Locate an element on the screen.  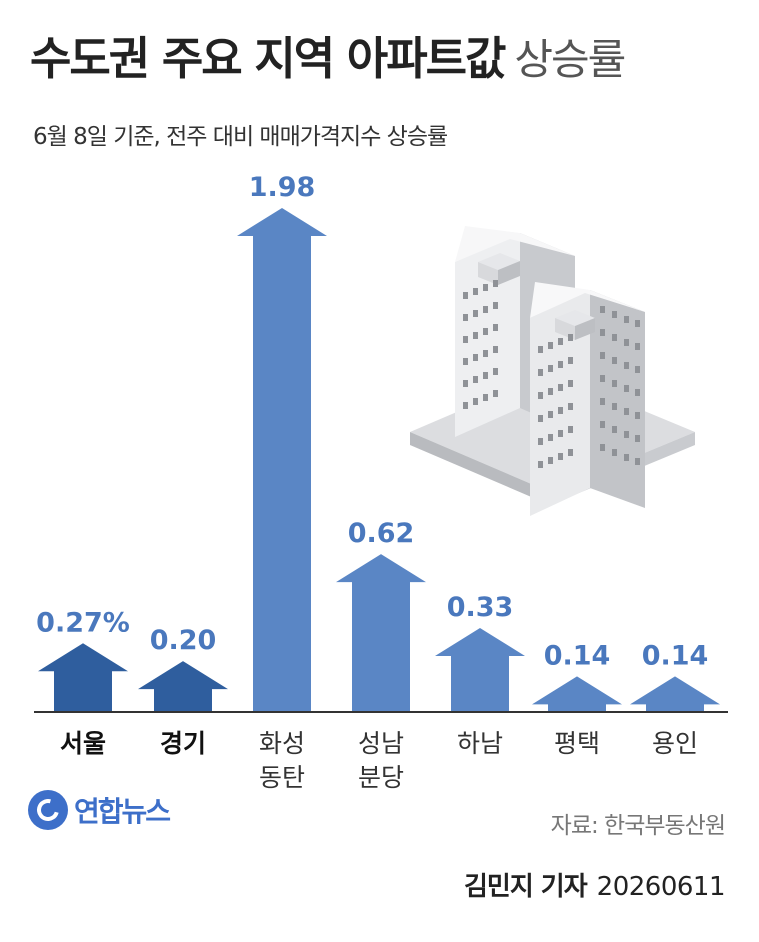
subtitle: 6월 8일 기준, 전주 대비 매매가격지수 상승률 is located at coordinates (240, 137).